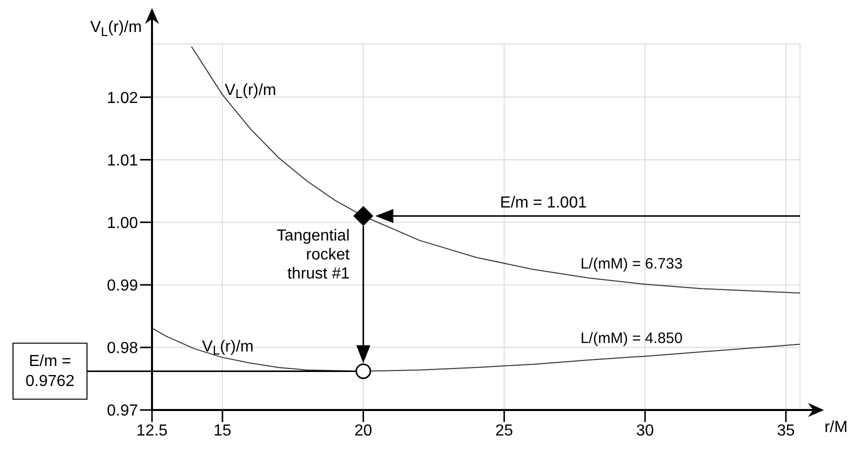 The height and width of the screenshot is (450, 868). Describe the element at coordinates (223, 431) in the screenshot. I see `x-tick-label: 15` at that location.